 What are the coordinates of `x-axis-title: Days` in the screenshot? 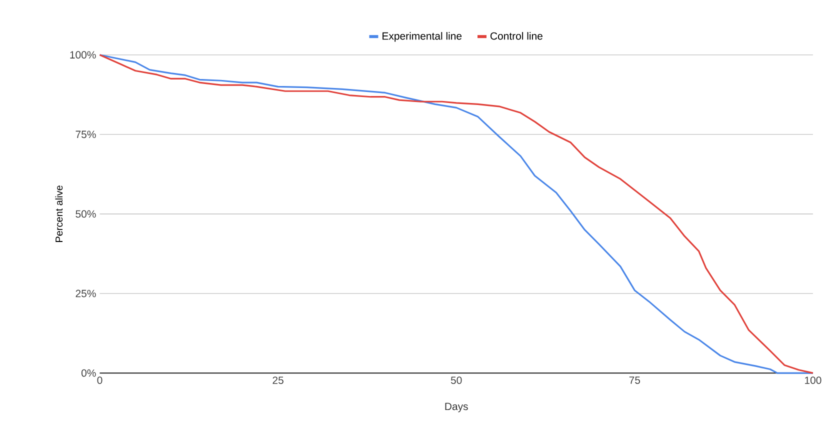 It's located at (456, 407).